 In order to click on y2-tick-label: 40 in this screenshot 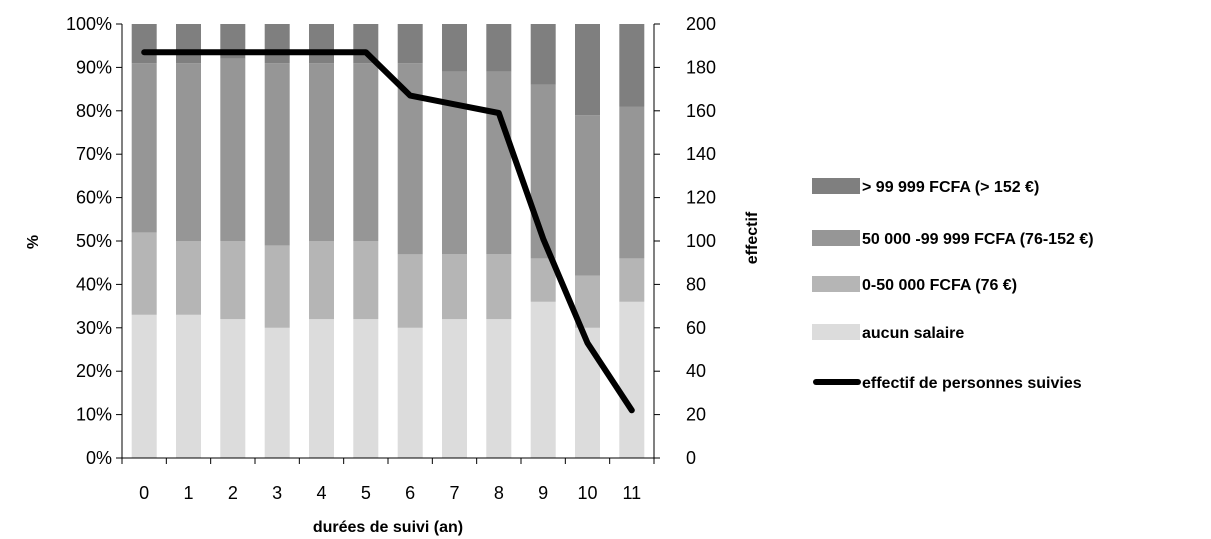, I will do `click(696, 371)`.